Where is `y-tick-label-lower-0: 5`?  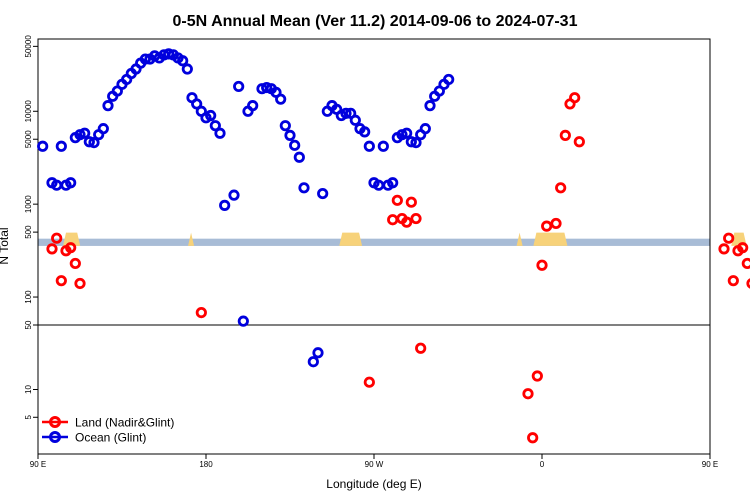
y-tick-label-lower-0: 5 is located at coordinates (28, 417).